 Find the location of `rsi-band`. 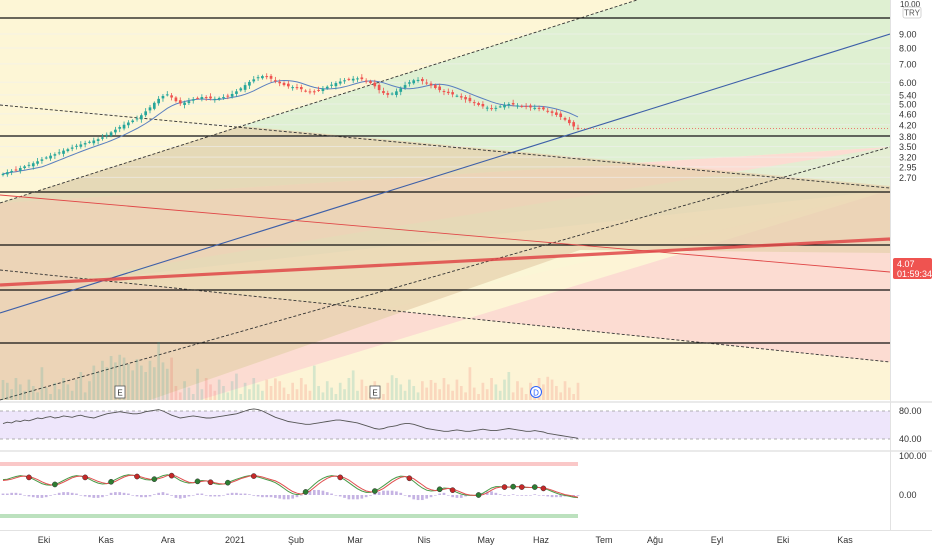

rsi-band is located at coordinates (445, 425).